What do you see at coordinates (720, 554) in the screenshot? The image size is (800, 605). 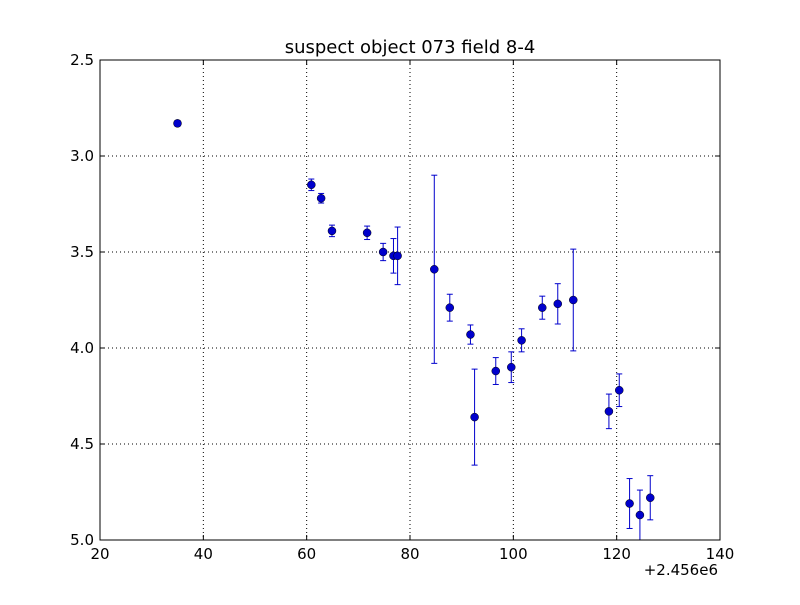 I see `x-tick-label: 140` at bounding box center [720, 554].